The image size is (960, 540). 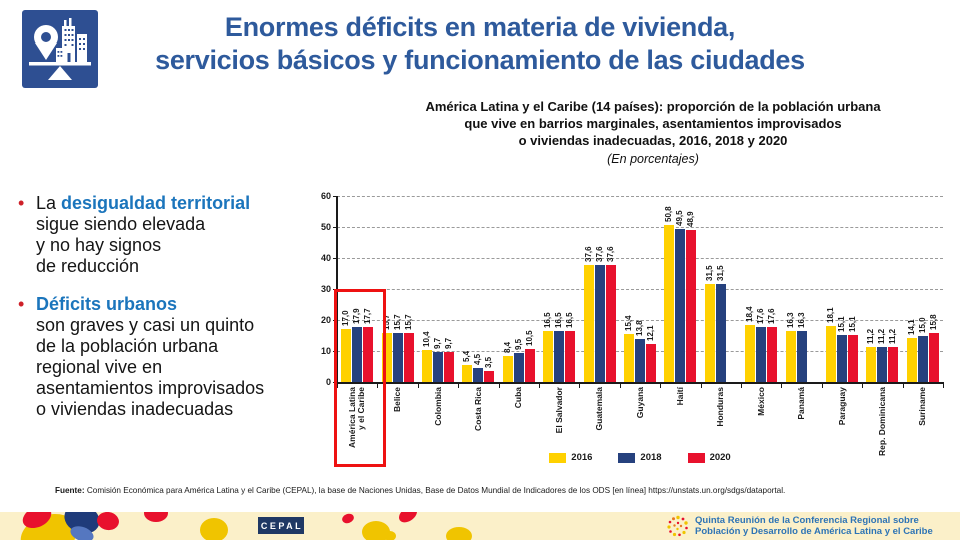 I want to click on cepal-logo: CEPAL, so click(x=281, y=525).